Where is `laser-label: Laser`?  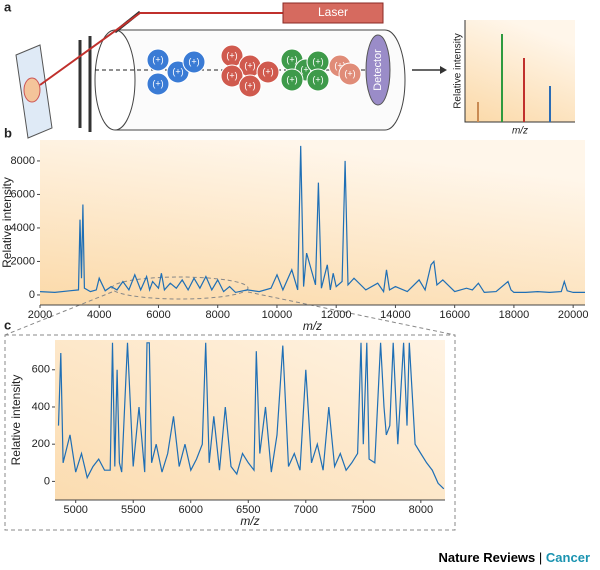 laser-label: Laser is located at coordinates (333, 12).